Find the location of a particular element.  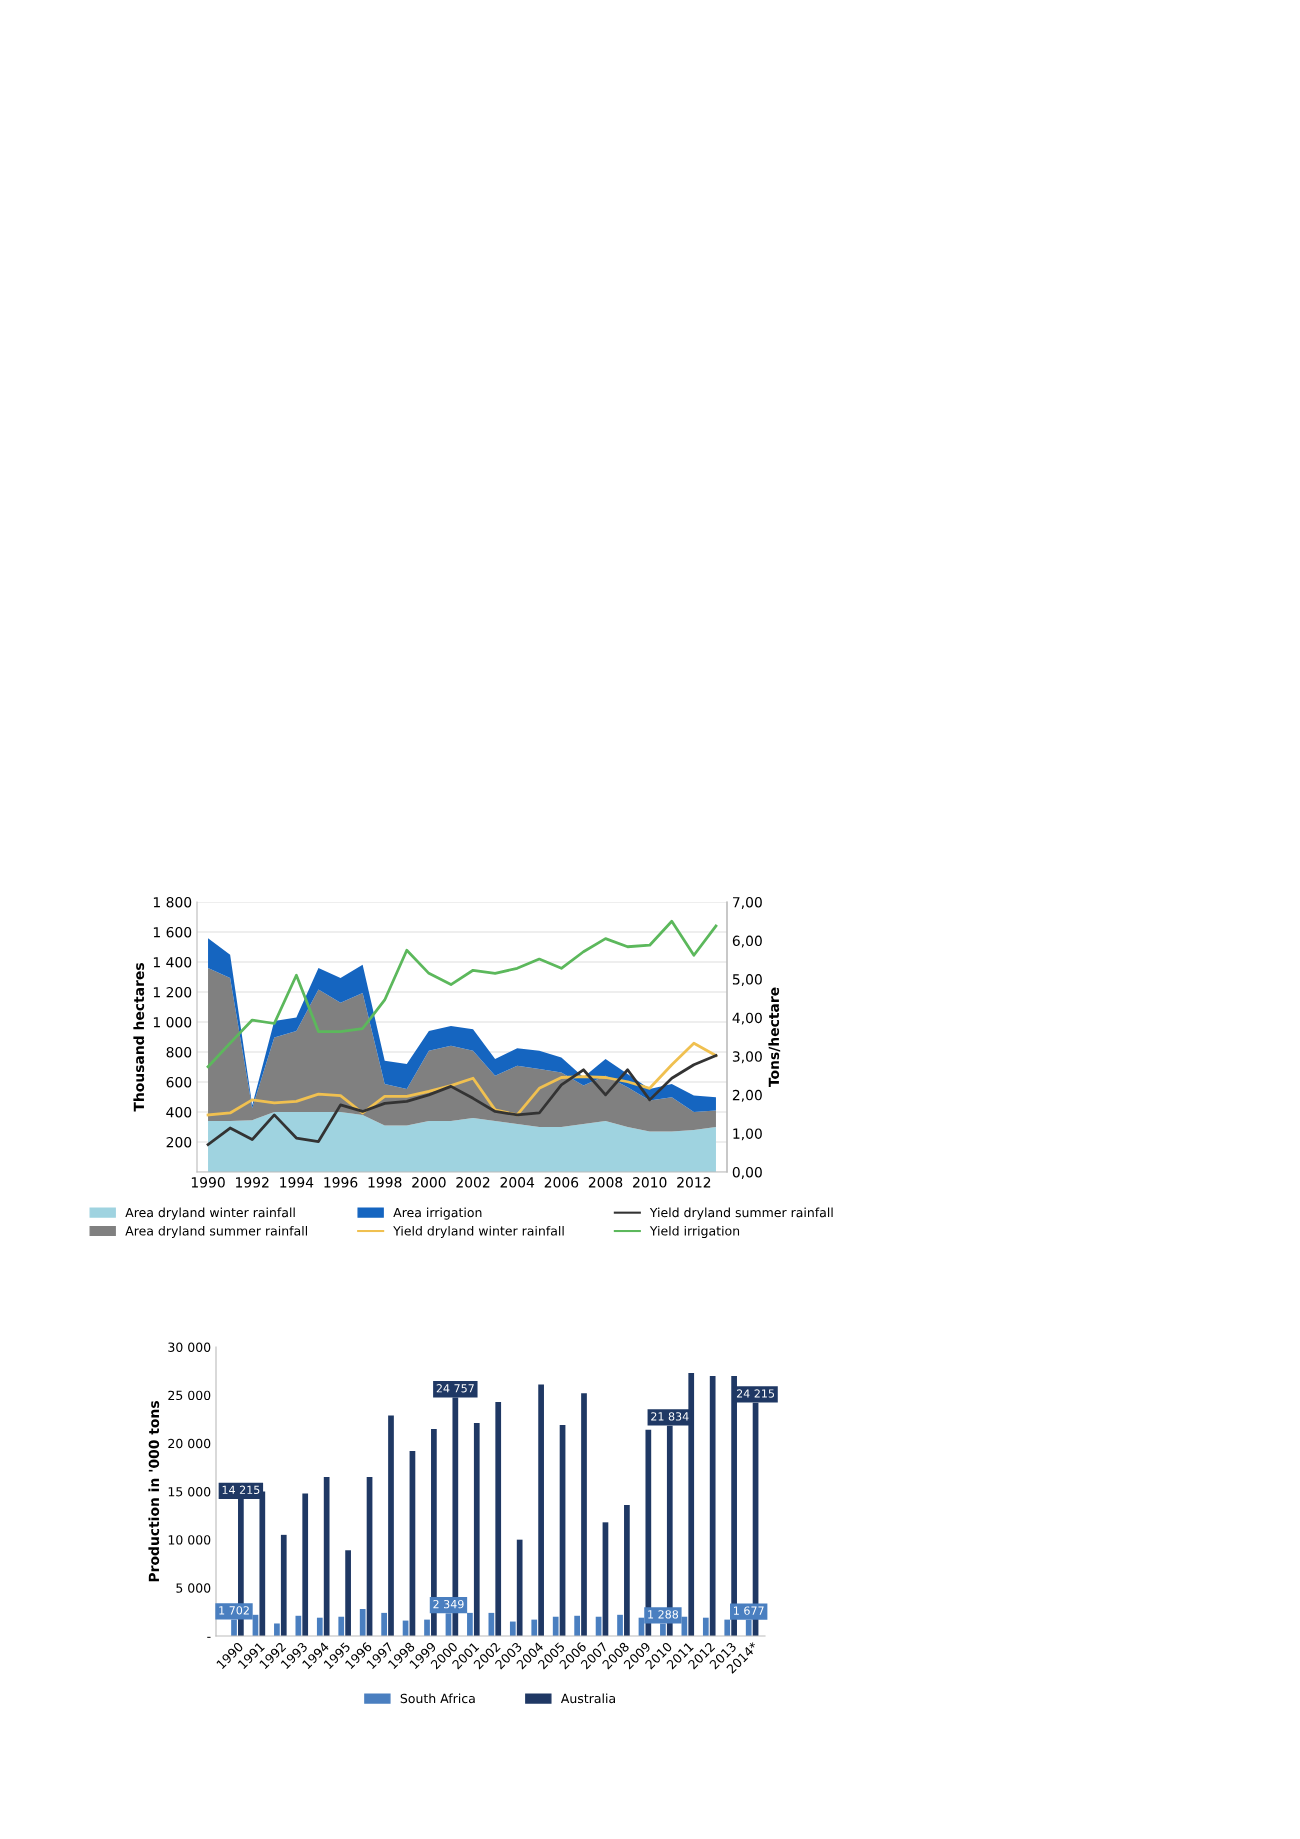

y-tick-label: 400 is located at coordinates (179, 1112).